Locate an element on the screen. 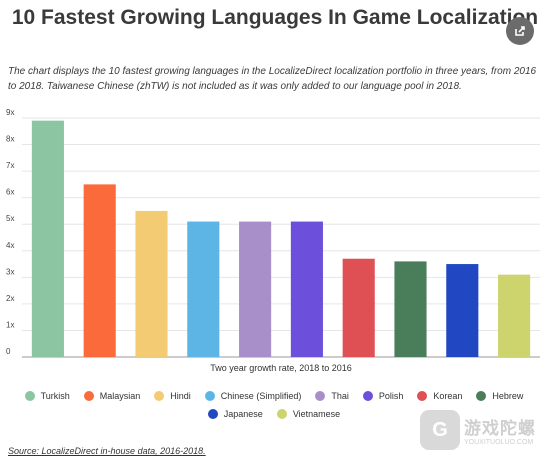 This screenshot has width=550, height=464. legend-label: Hindi is located at coordinates (180, 396).